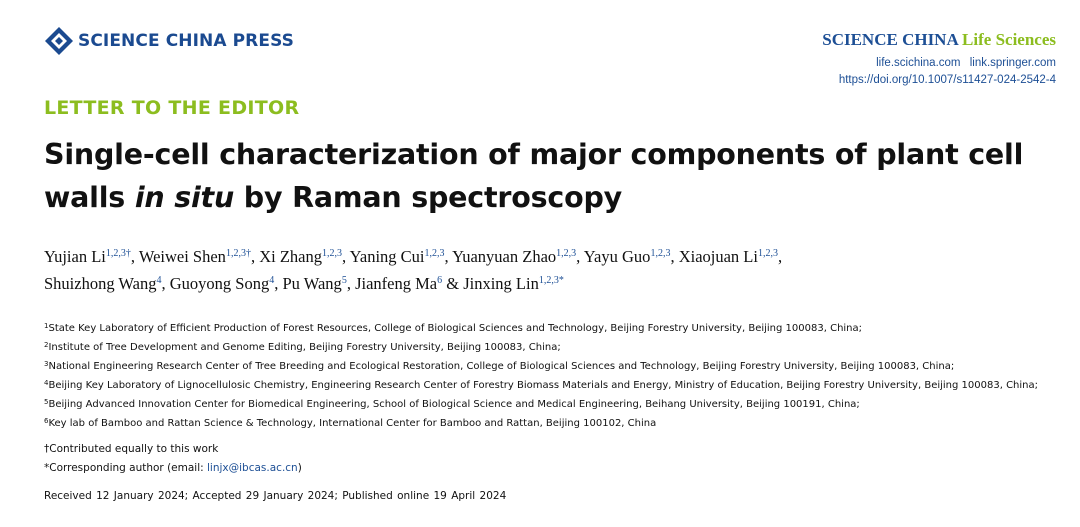 This screenshot has height=527, width=1080. Describe the element at coordinates (46, 364) in the screenshot. I see `affiliation-number: 3` at that location.